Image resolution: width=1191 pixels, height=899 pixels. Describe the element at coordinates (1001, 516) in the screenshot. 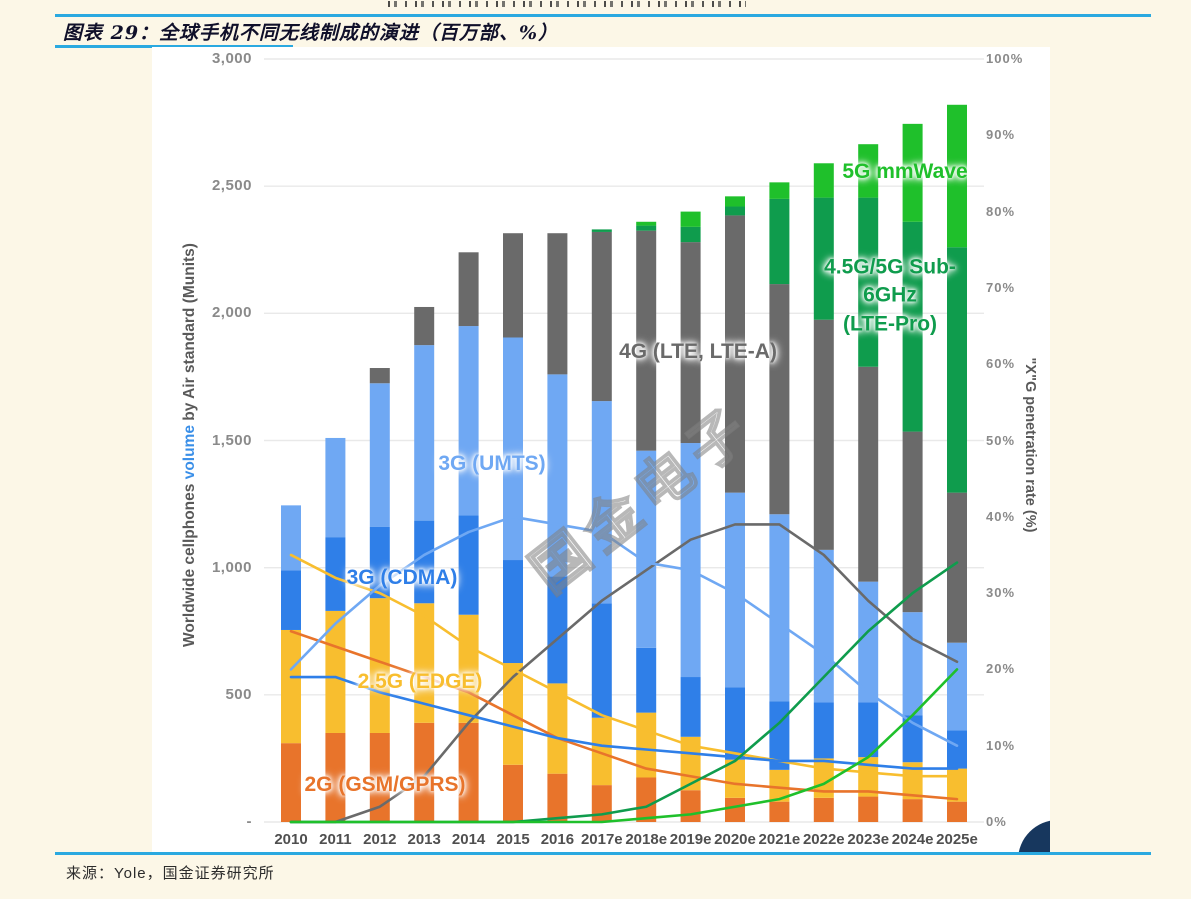

I see `right-axis-tick: 40%` at that location.